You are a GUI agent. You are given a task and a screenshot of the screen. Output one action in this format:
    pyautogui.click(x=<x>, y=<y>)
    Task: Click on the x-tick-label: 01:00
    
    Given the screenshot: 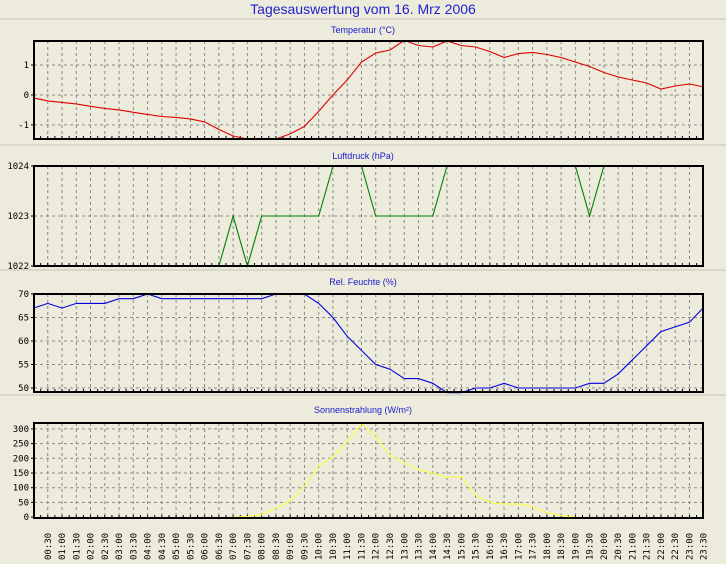 What is the action you would take?
    pyautogui.click(x=63, y=546)
    